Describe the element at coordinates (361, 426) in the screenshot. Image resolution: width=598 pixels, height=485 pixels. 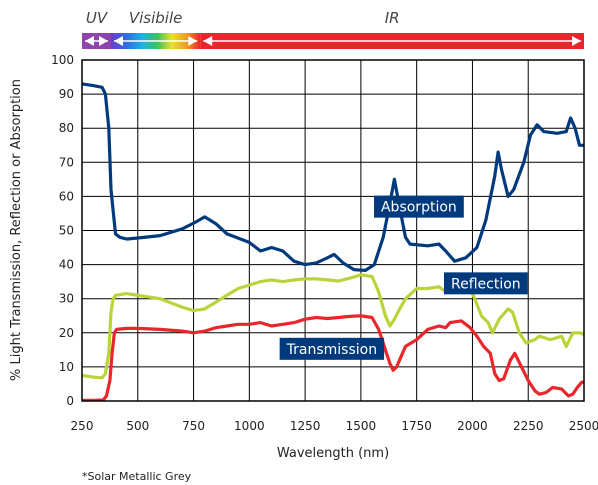
I see `x-tick-label: 1500` at that location.